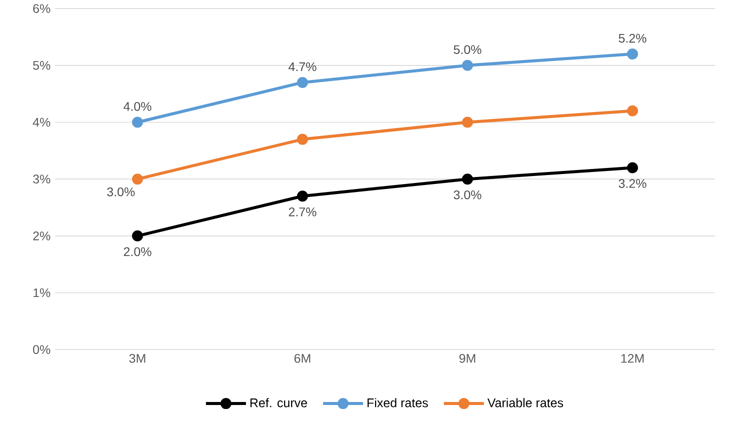 The height and width of the screenshot is (435, 730). What do you see at coordinates (41, 236) in the screenshot?
I see `y-tick-label: 2%` at bounding box center [41, 236].